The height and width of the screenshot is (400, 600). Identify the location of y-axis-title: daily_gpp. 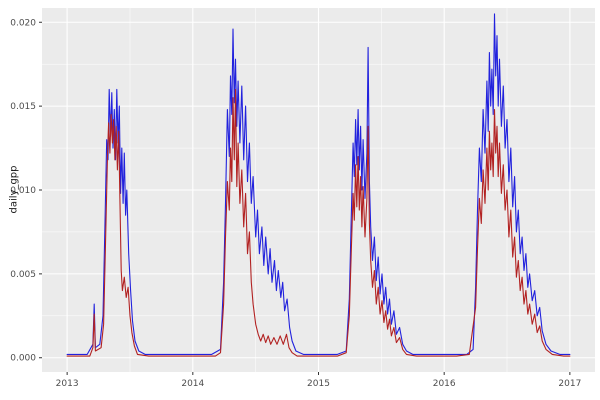
(14, 189).